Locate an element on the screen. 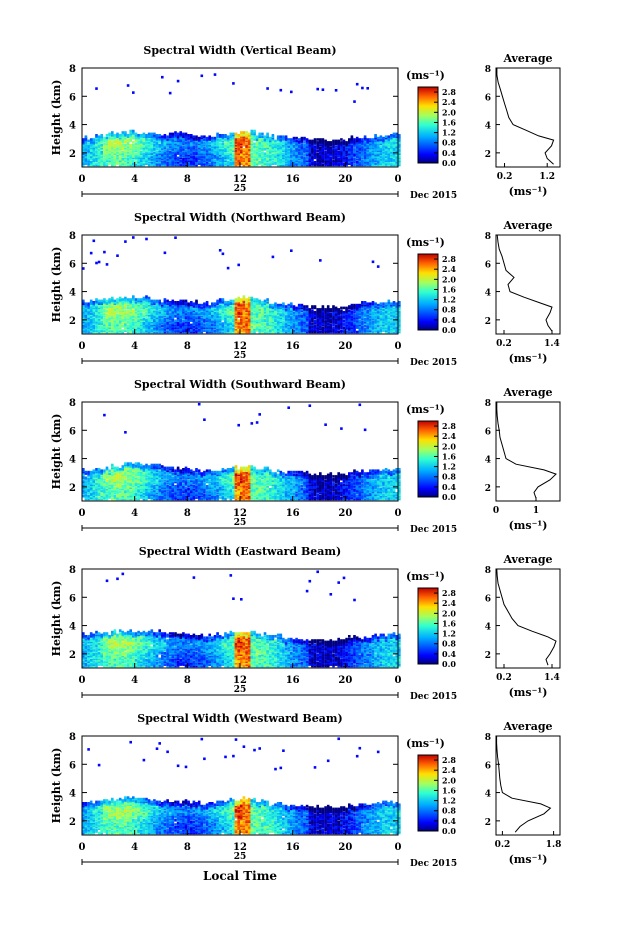 This screenshot has height=929, width=618. average-frame is located at coordinates (528, 117).